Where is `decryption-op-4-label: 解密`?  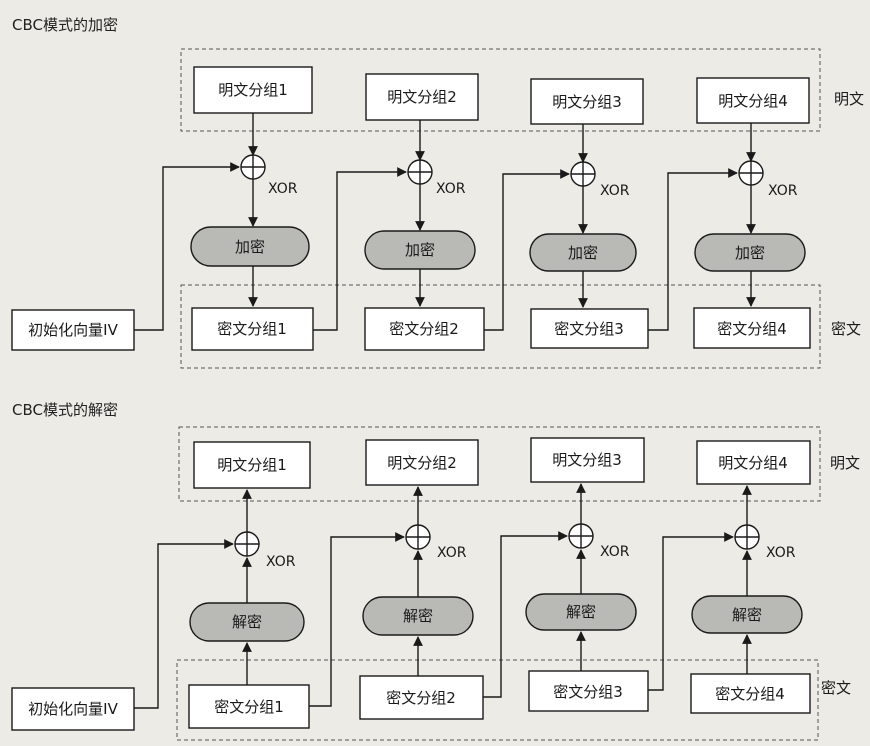
decryption-op-4-label: 解密 is located at coordinates (747, 615).